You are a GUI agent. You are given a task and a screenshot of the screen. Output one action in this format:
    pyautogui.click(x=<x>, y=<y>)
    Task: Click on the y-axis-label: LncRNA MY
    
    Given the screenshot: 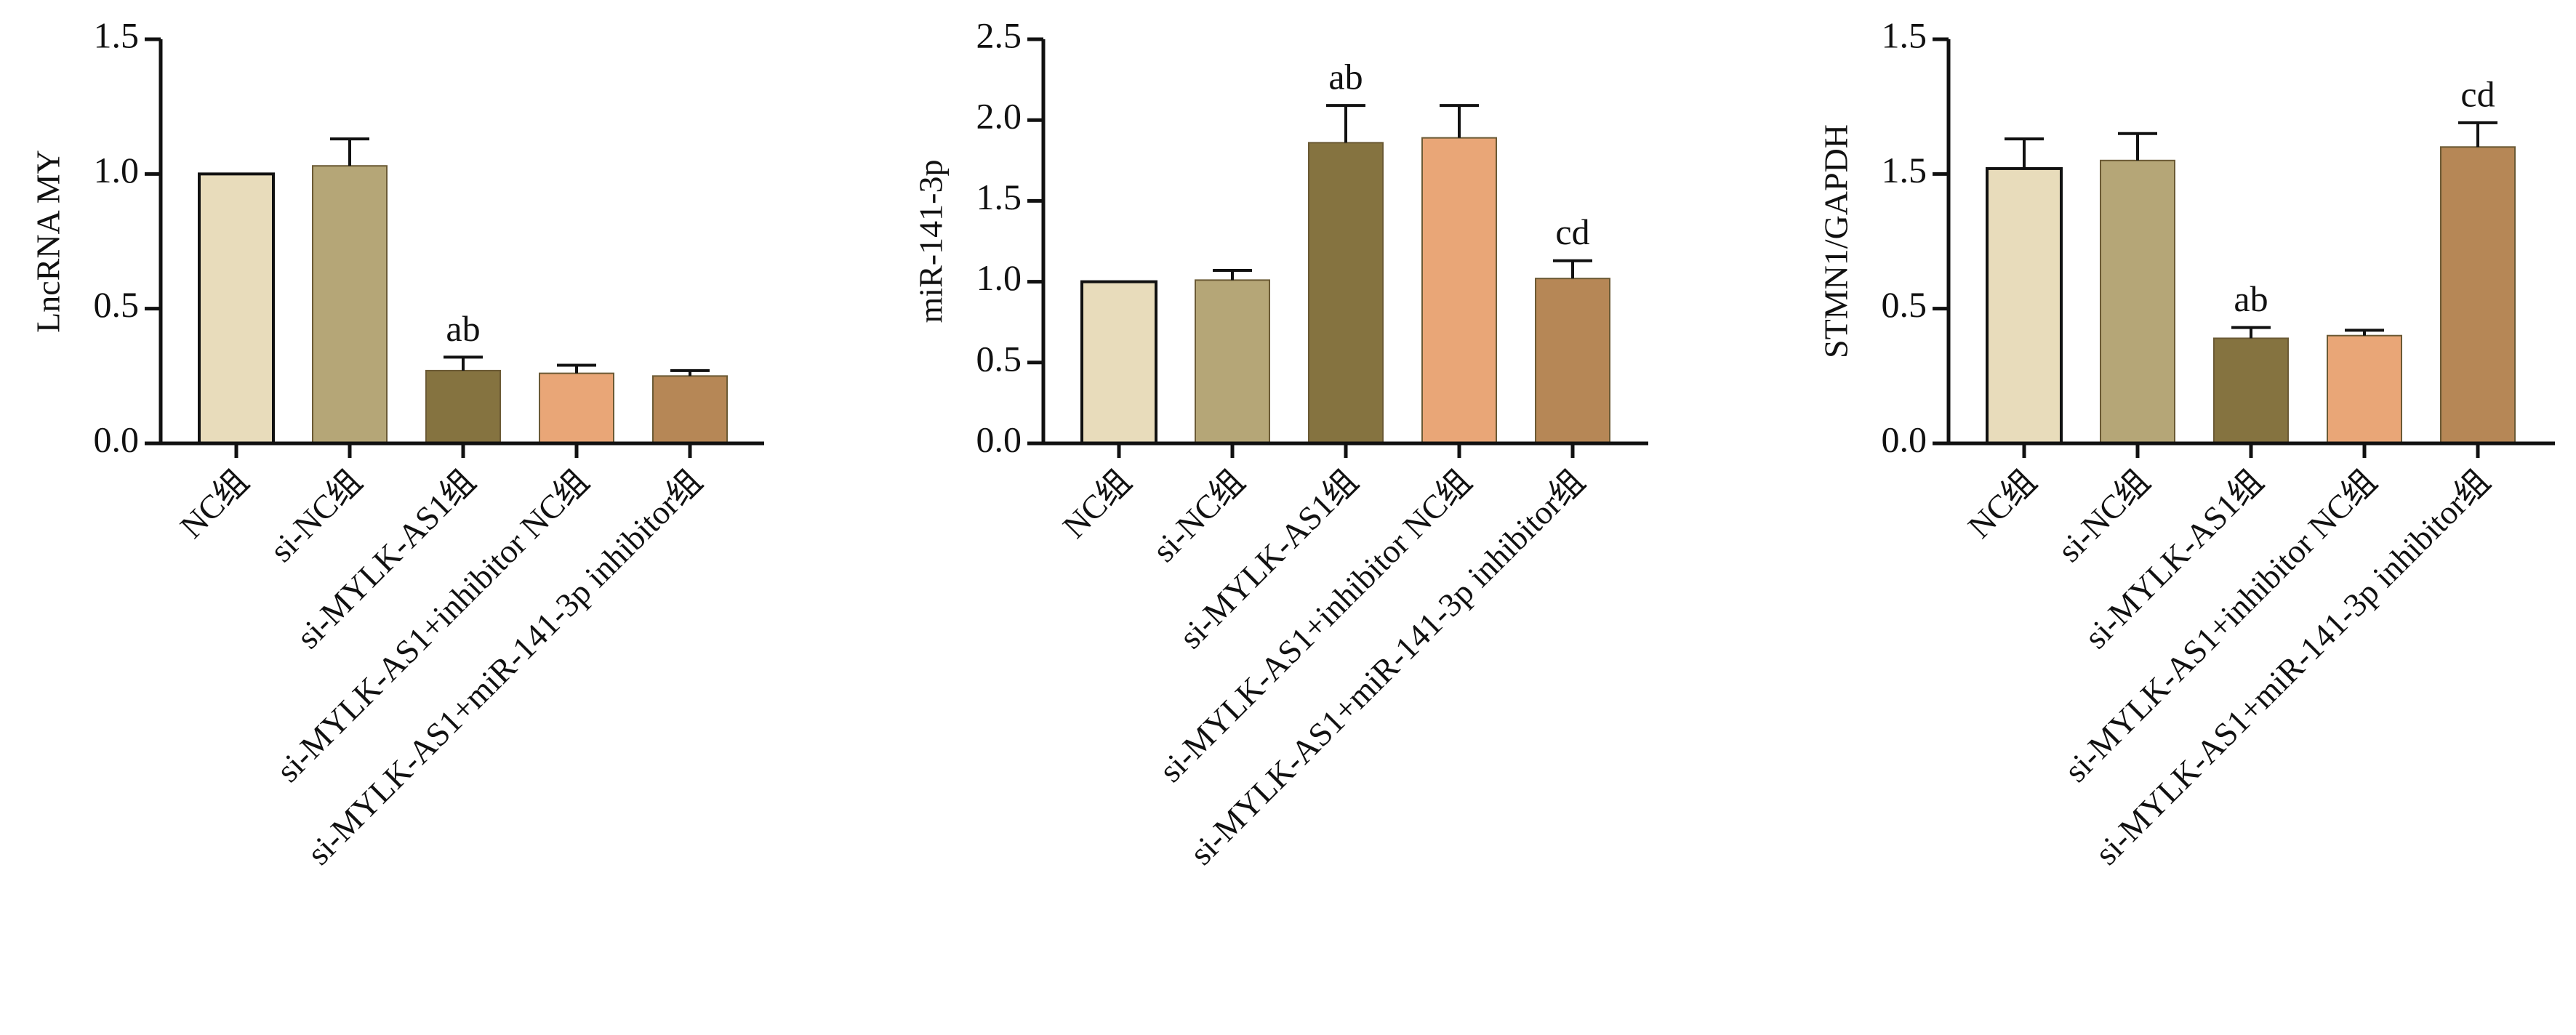 What is the action you would take?
    pyautogui.click(x=49, y=241)
    